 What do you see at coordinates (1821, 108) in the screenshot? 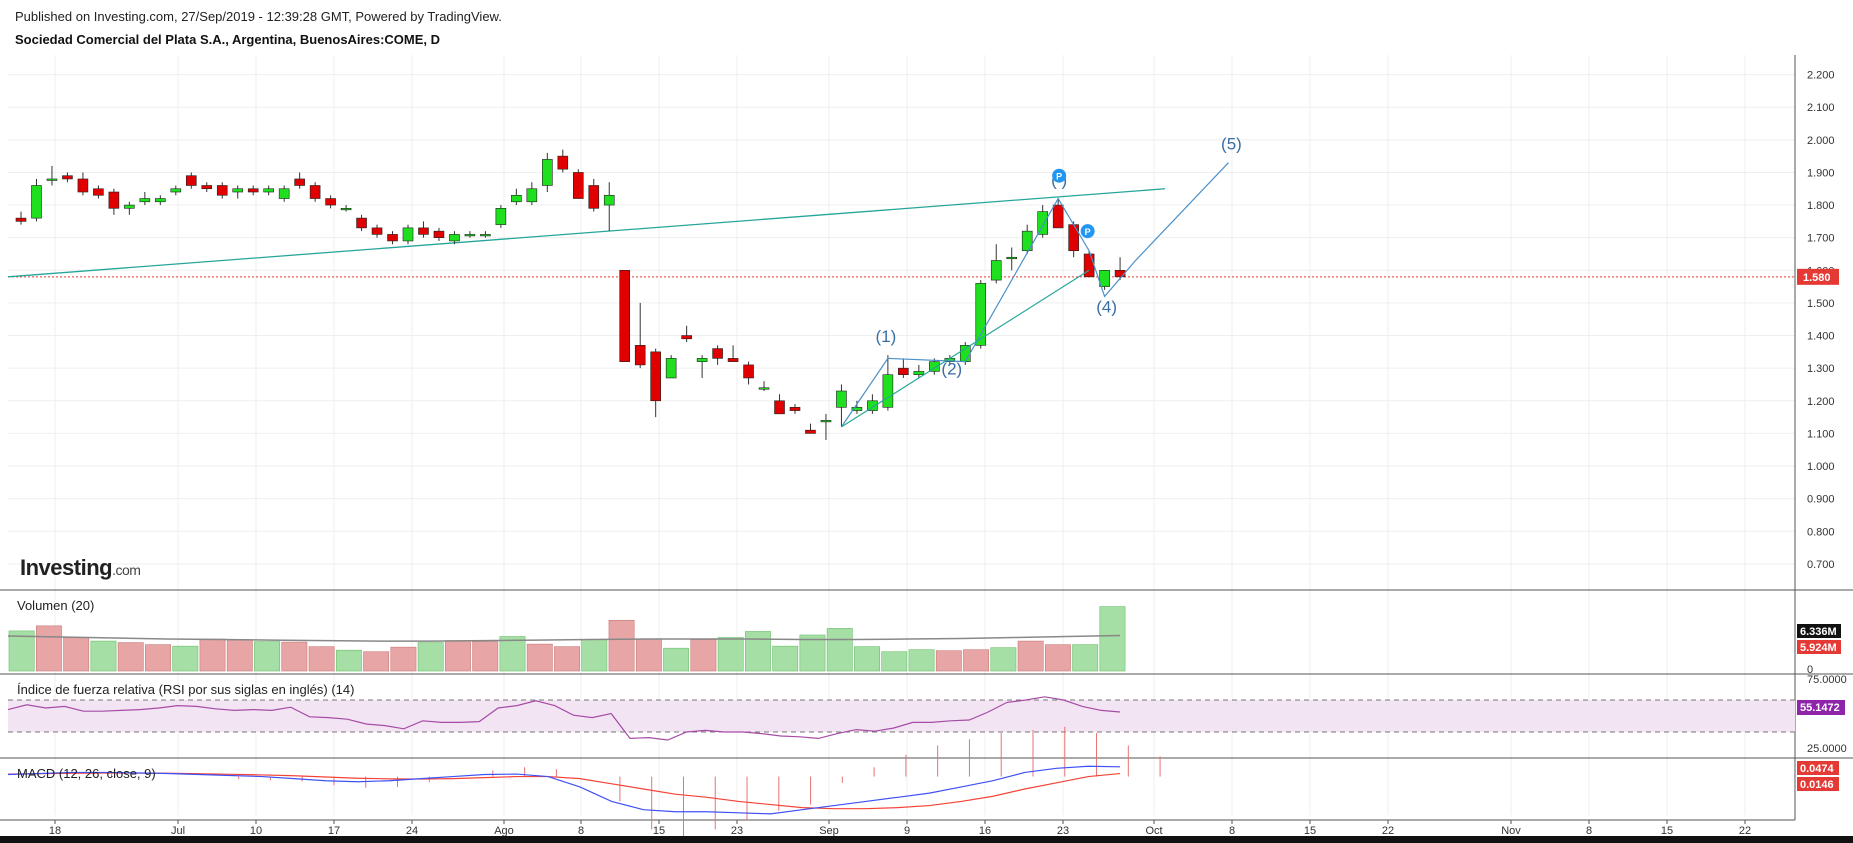
I see `y-tick-label: 2.100` at bounding box center [1821, 108].